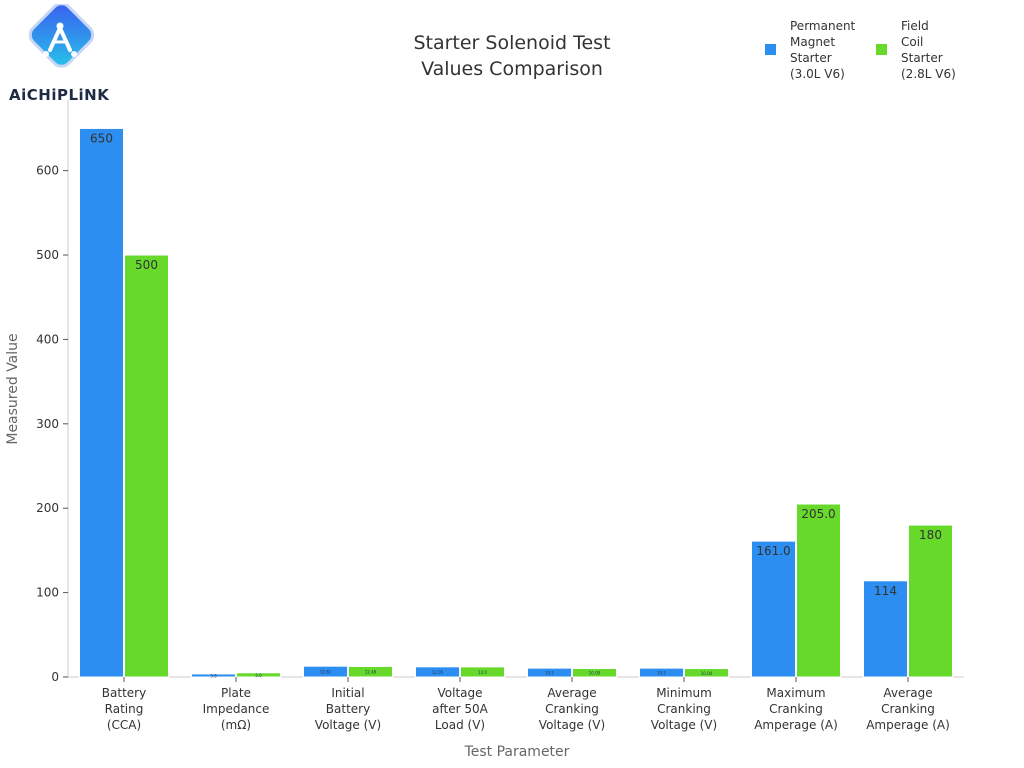 Image resolution: width=1024 pixels, height=768 pixels. I want to click on x-tick-label-line: Voltage, so click(459, 693).